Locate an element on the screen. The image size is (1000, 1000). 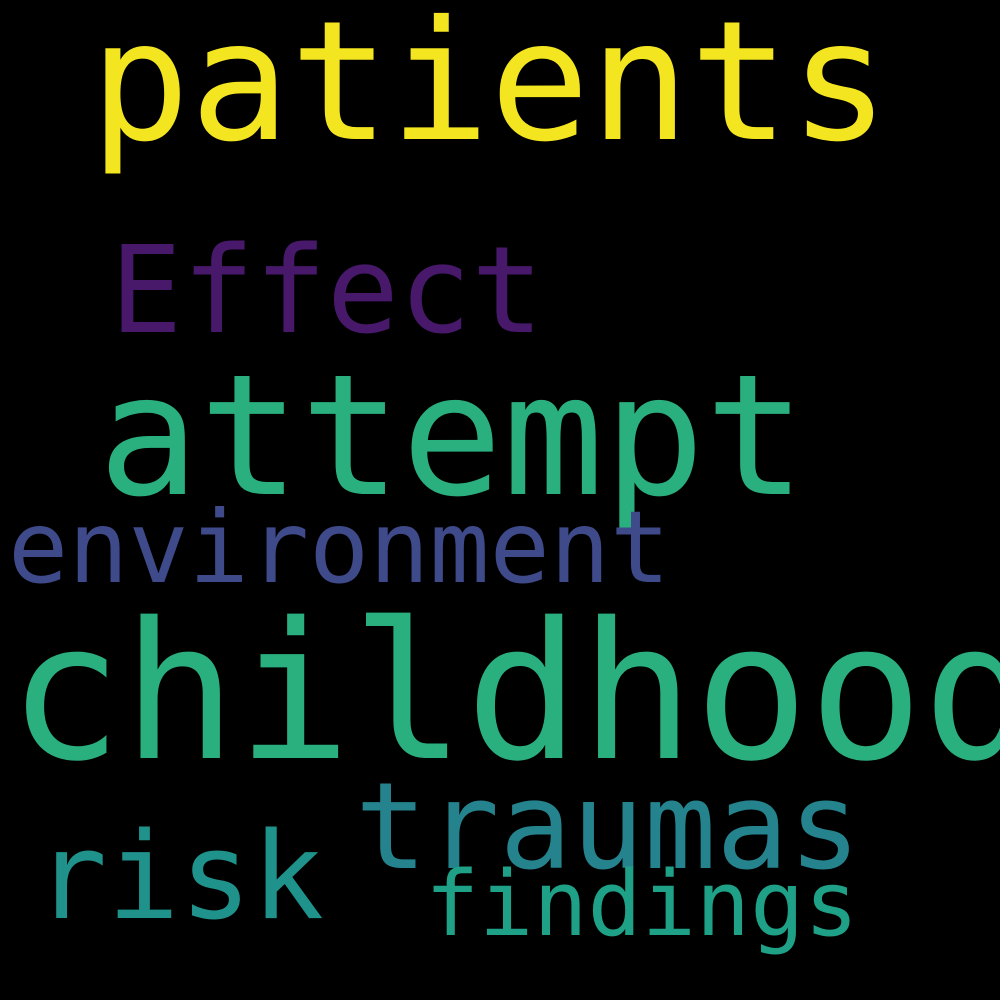
word-effect: Effect is located at coordinates (327, 291).